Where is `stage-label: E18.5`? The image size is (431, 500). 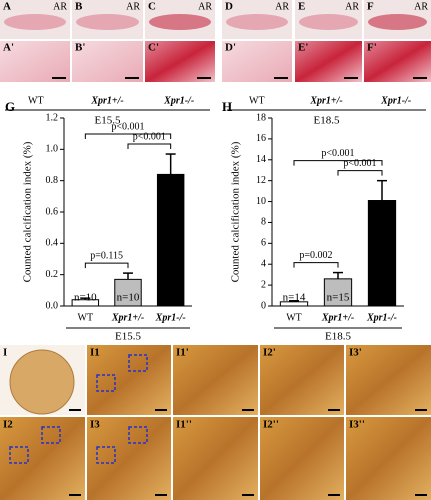
stage-label: E18.5 is located at coordinates (327, 121).